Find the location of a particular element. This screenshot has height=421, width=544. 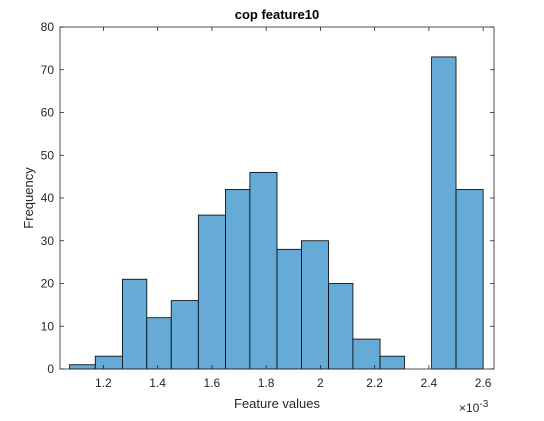

x-tick-label: 1.8 is located at coordinates (266, 383).